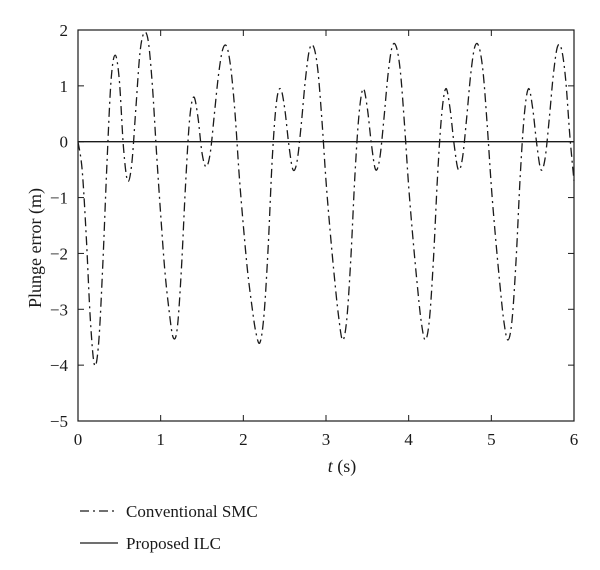 The height and width of the screenshot is (570, 600). What do you see at coordinates (243, 439) in the screenshot?
I see `x-tick-label: 2` at bounding box center [243, 439].